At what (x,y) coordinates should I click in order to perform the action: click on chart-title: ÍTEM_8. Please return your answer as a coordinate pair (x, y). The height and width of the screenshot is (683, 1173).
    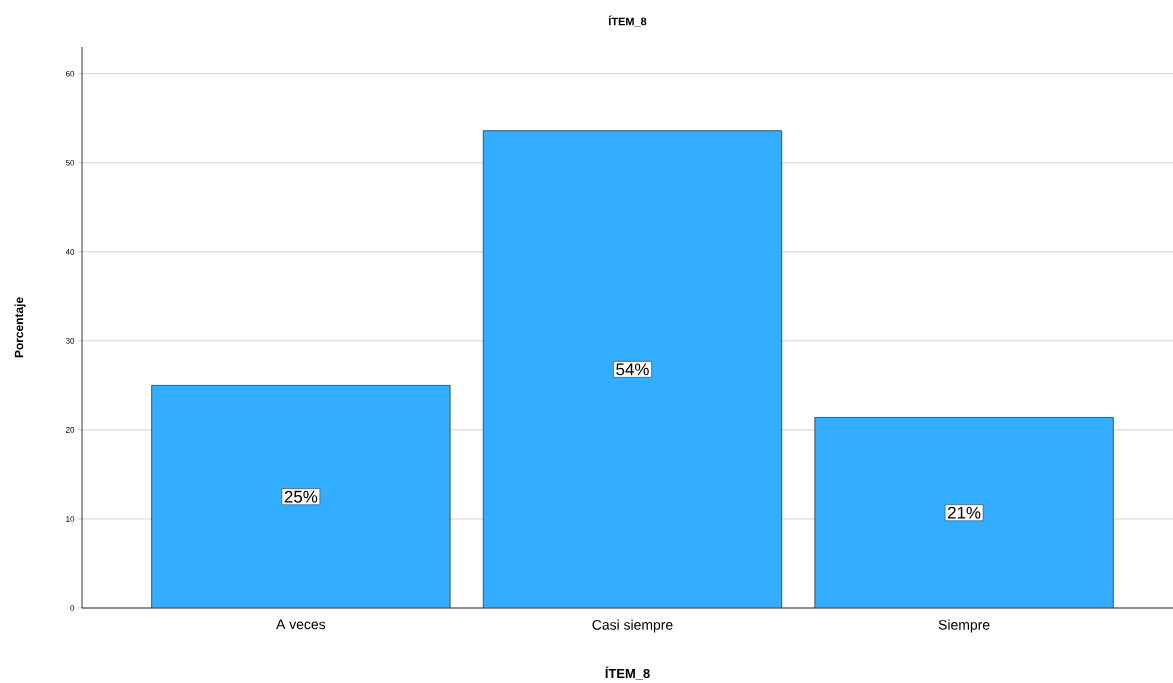
    Looking at the image, I should click on (627, 21).